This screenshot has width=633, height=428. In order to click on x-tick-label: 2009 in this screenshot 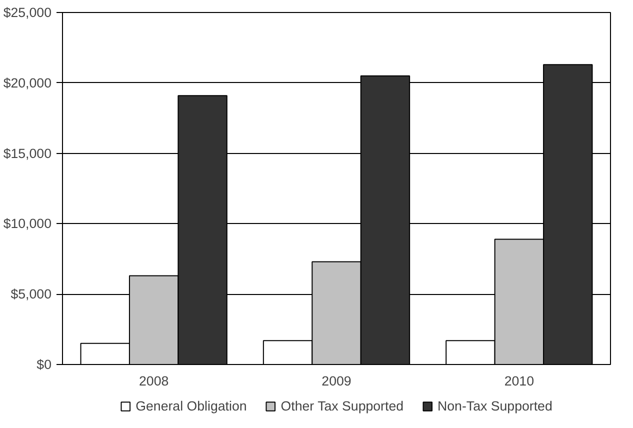, I will do `click(337, 381)`.